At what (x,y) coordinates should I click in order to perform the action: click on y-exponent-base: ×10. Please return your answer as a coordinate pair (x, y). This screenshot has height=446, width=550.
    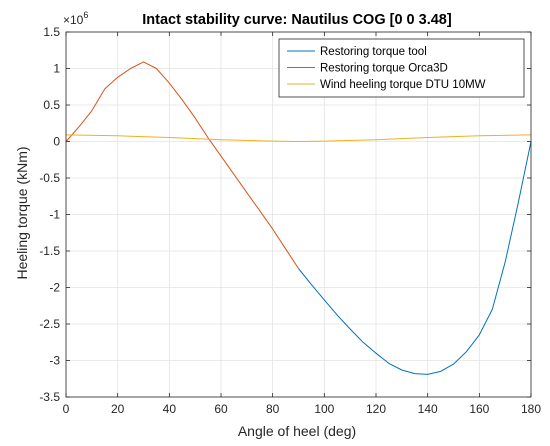
    Looking at the image, I should click on (73, 20).